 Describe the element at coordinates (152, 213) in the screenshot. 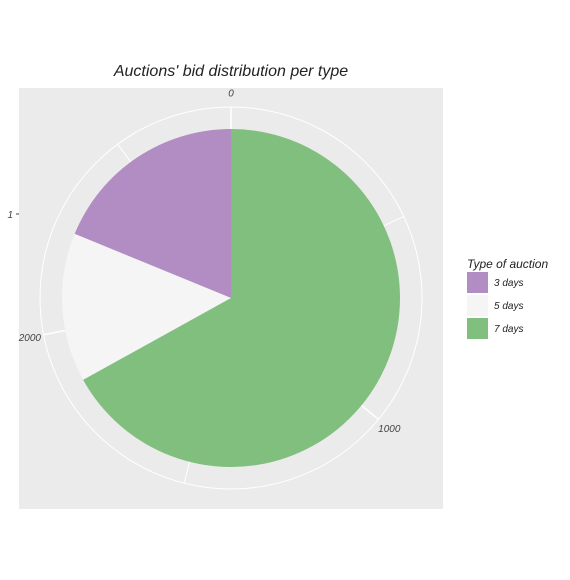

I see `pie-slice-3-days` at that location.